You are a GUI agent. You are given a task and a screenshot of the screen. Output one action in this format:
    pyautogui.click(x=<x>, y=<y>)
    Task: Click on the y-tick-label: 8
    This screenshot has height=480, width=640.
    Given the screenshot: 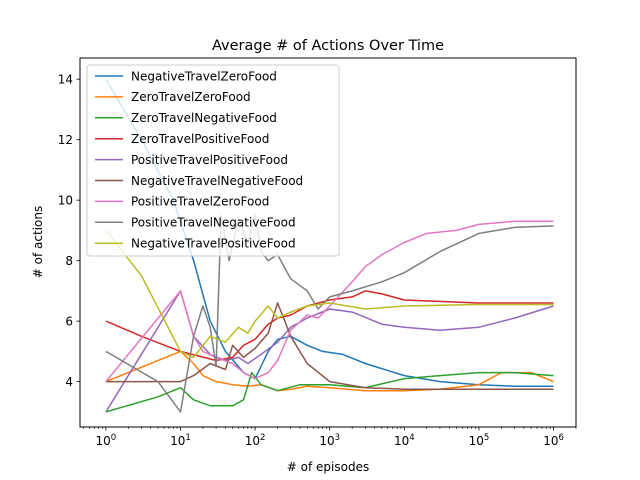 What is the action you would take?
    pyautogui.click(x=69, y=261)
    